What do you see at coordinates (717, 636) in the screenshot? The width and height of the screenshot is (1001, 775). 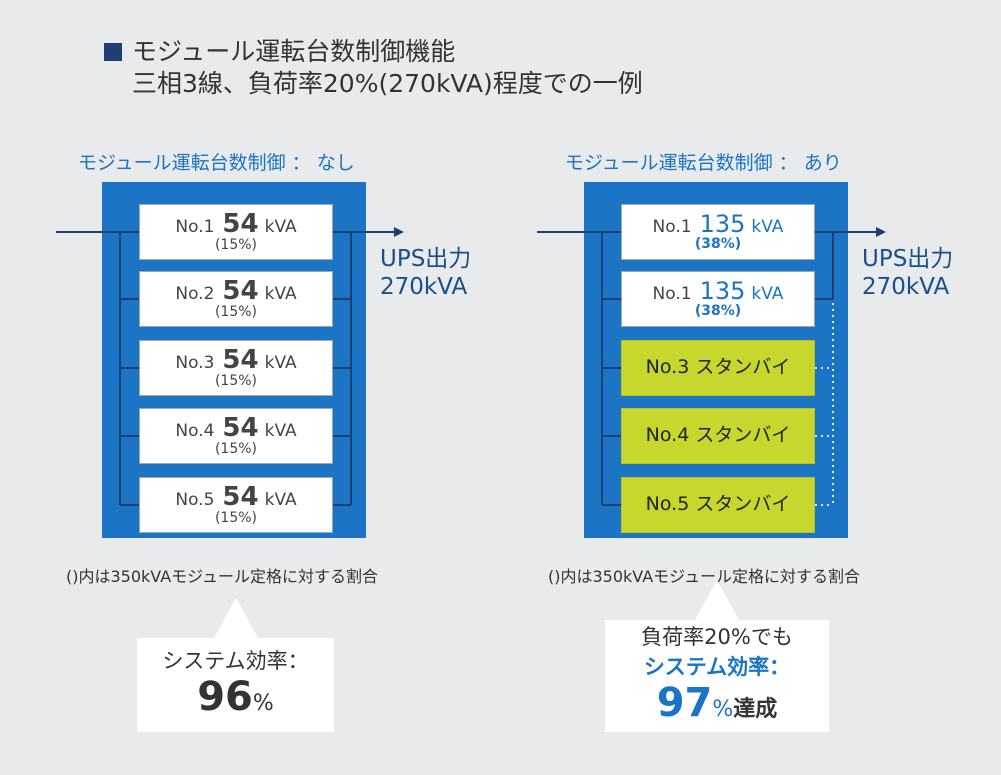 I see `load-rate-note: 負荷率20%でも` at bounding box center [717, 636].